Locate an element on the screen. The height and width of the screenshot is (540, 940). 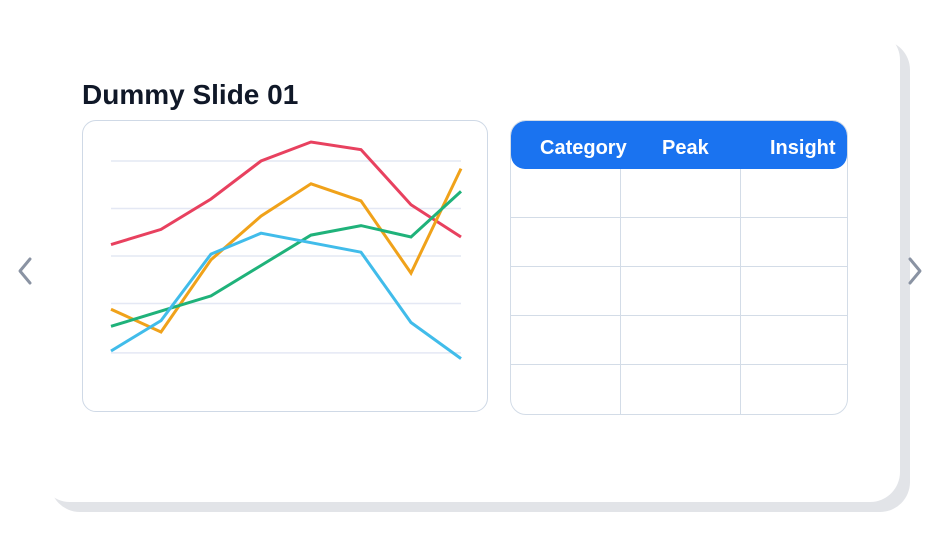
chart-series is located at coordinates (286, 250).